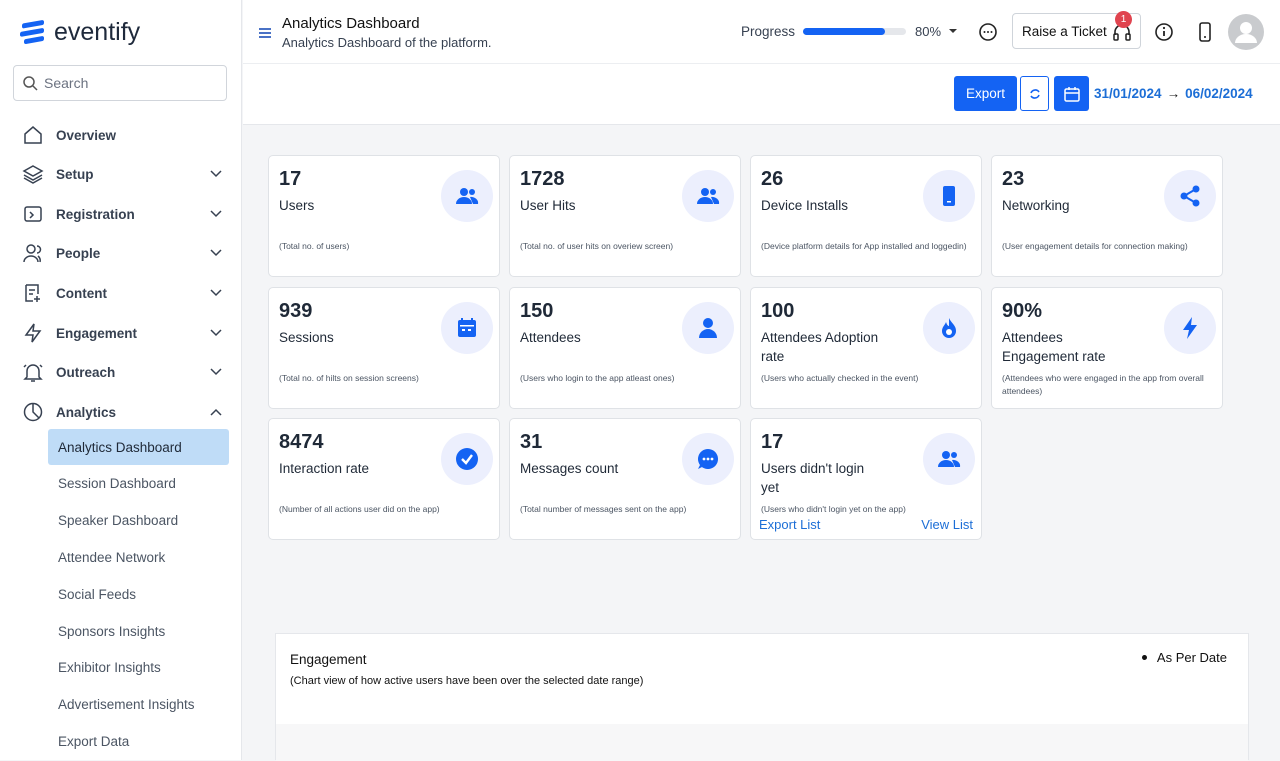 The image size is (1280, 761). What do you see at coordinates (122, 174) in the screenshot?
I see `nav-item: Setup` at bounding box center [122, 174].